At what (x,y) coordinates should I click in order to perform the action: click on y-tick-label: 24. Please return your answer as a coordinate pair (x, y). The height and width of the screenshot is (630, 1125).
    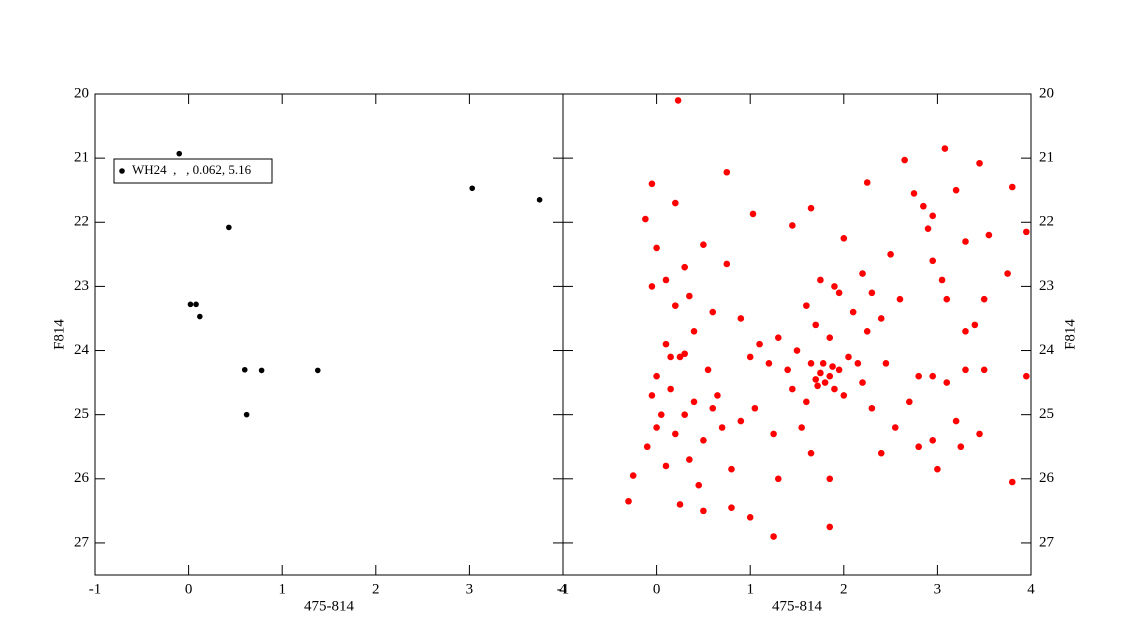
    Looking at the image, I should click on (82, 350).